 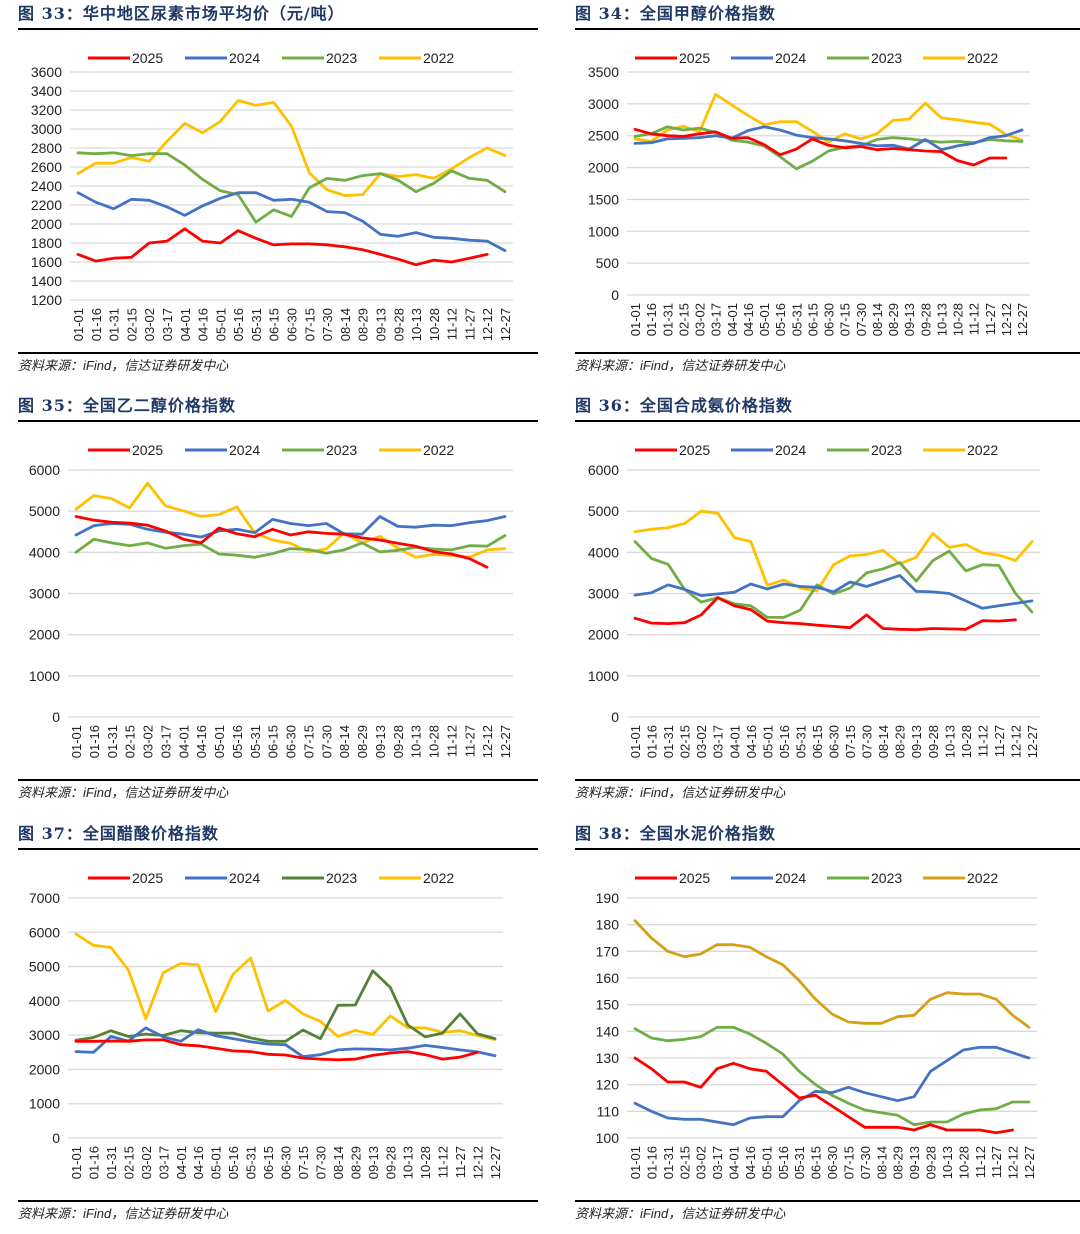 What do you see at coordinates (46, 110) in the screenshot?
I see `y-tick-label: 3200` at bounding box center [46, 110].